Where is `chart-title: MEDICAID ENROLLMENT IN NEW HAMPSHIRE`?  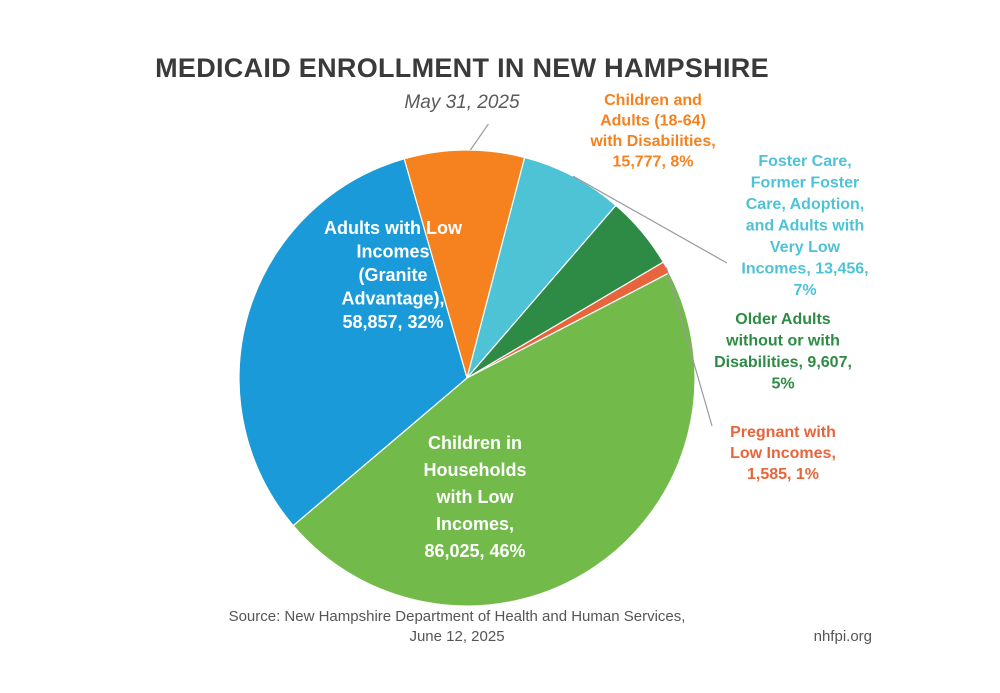
chart-title: MEDICAID ENROLLMENT IN NEW HAMPSHIRE is located at coordinates (462, 68).